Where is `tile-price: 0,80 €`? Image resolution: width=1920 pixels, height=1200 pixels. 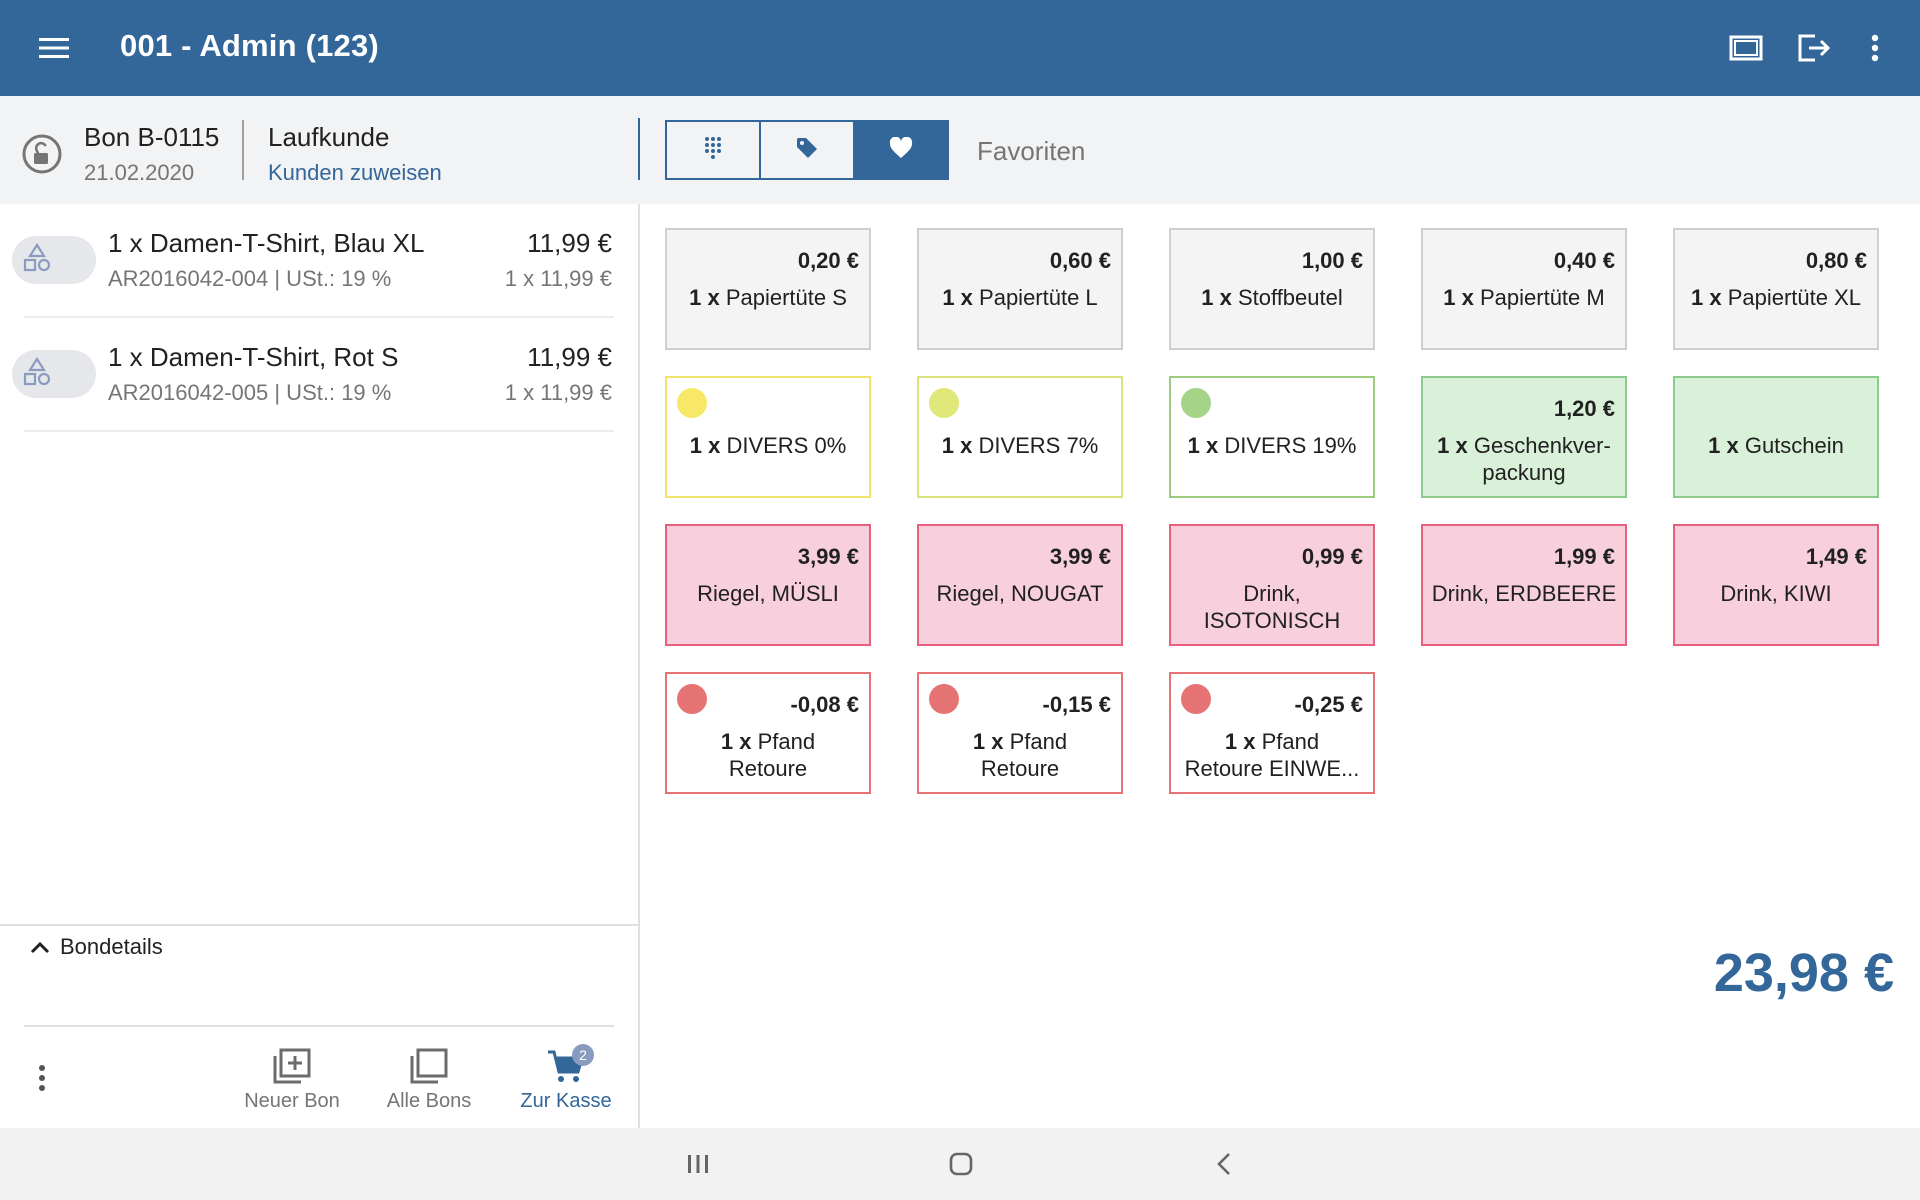
tile-price: 0,80 € is located at coordinates (1836, 260).